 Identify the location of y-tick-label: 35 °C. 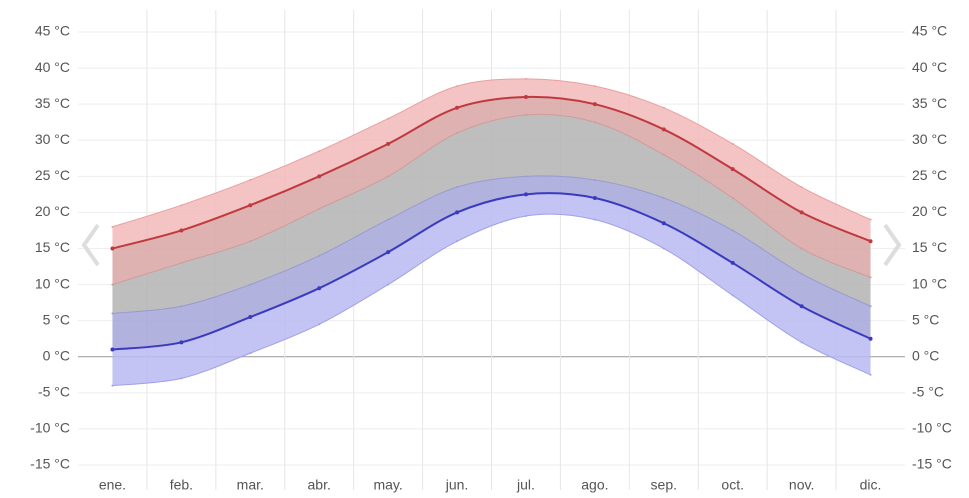
(52, 103).